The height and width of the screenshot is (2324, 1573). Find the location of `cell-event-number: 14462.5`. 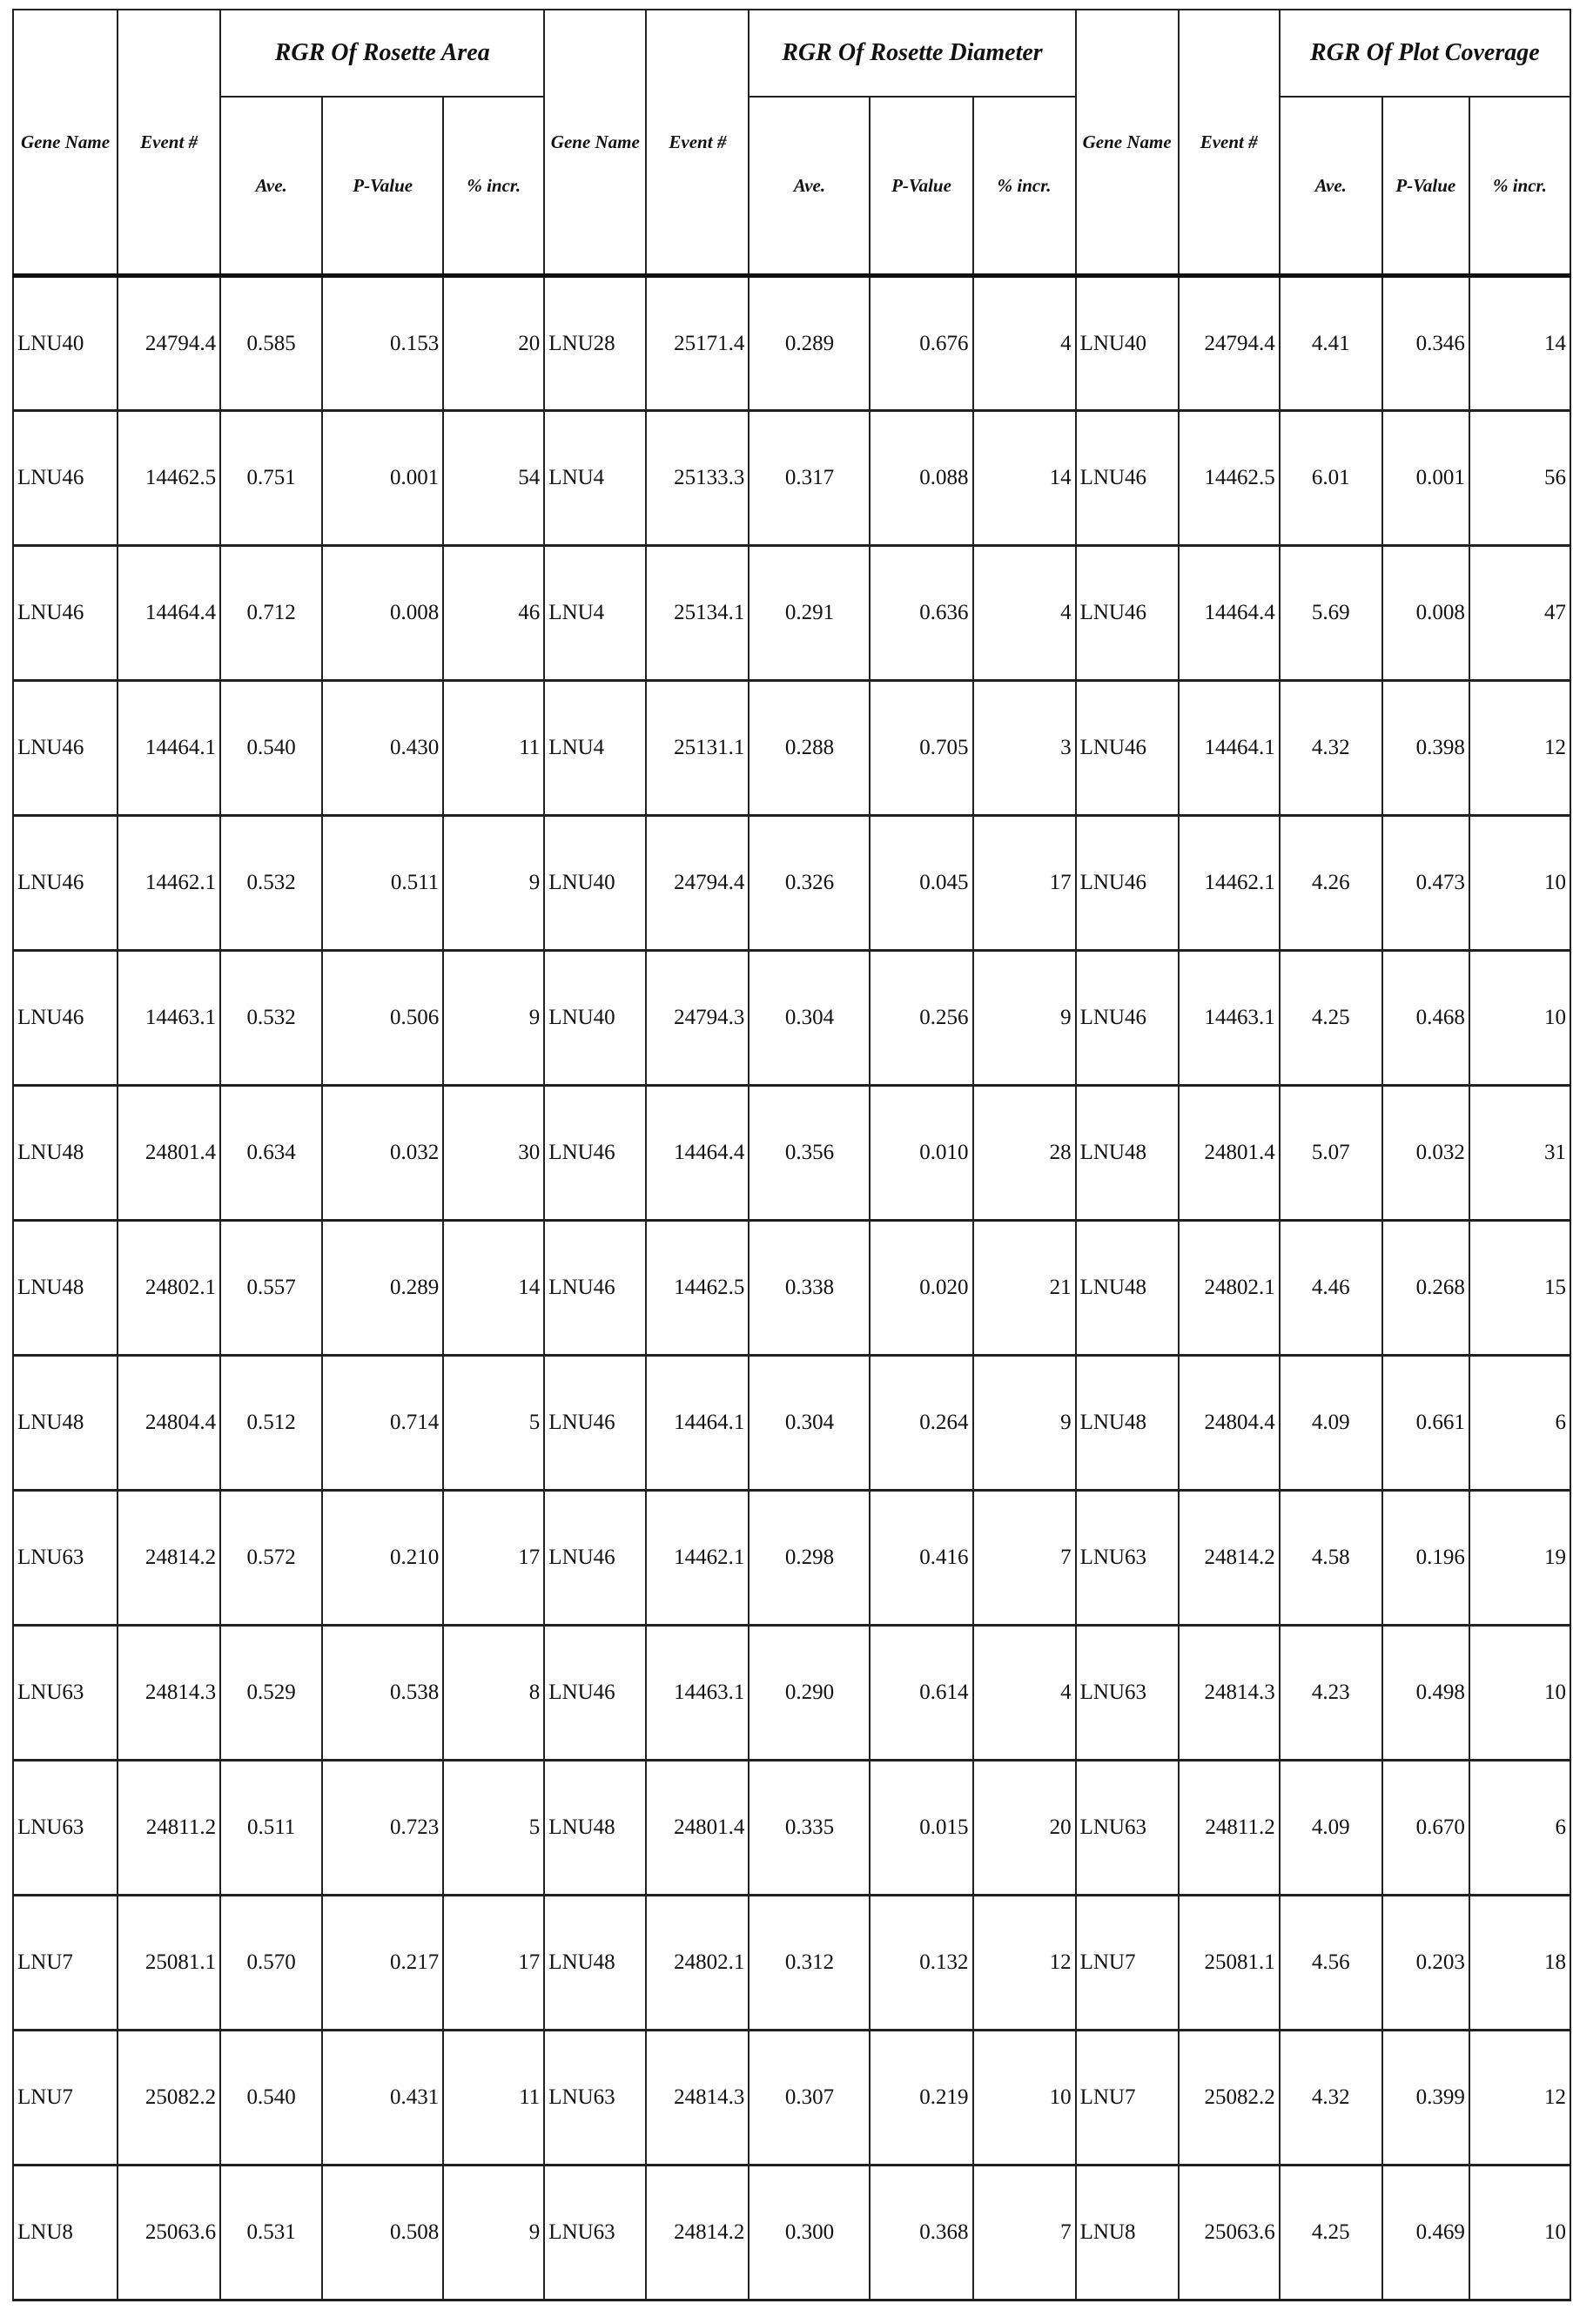

cell-event-number: 14462.5 is located at coordinates (697, 1288).